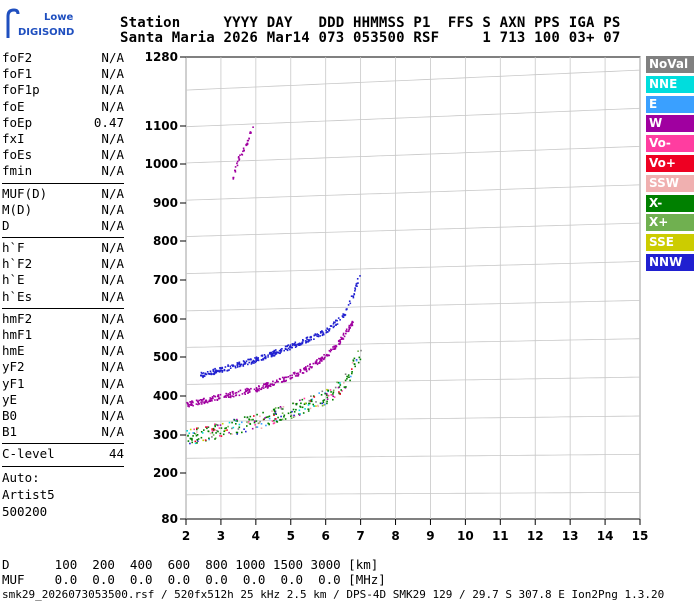 This screenshot has width=700, height=601. What do you see at coordinates (670, 262) in the screenshot?
I see `legend-item-nnw: NNW` at bounding box center [670, 262].